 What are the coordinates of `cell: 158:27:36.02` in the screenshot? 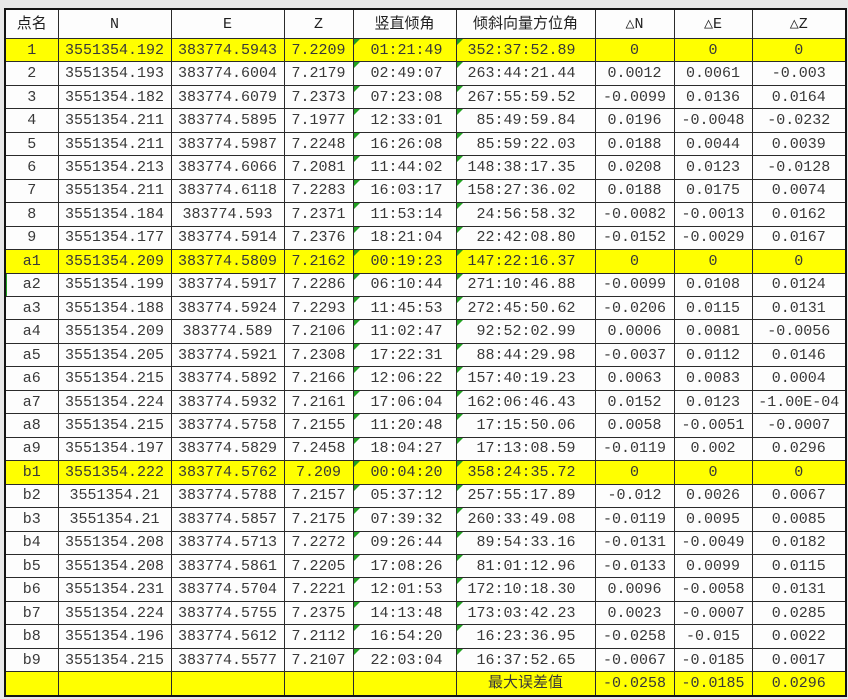 It's located at (525, 191).